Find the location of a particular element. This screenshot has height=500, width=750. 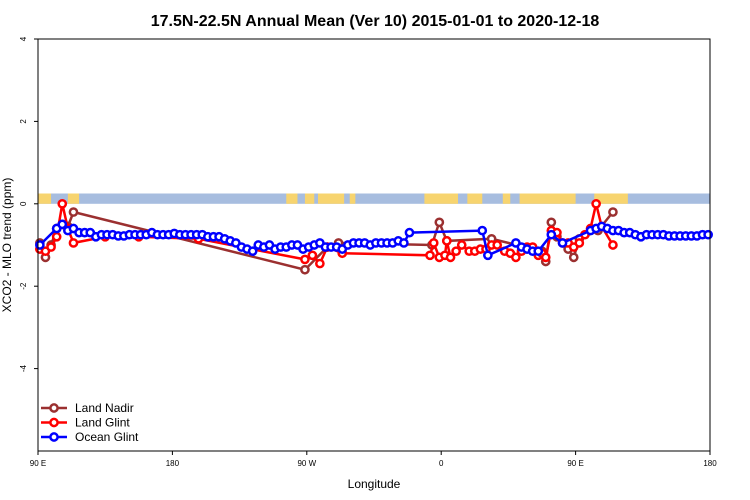

y-tick-label: 4 is located at coordinates (23, 38).